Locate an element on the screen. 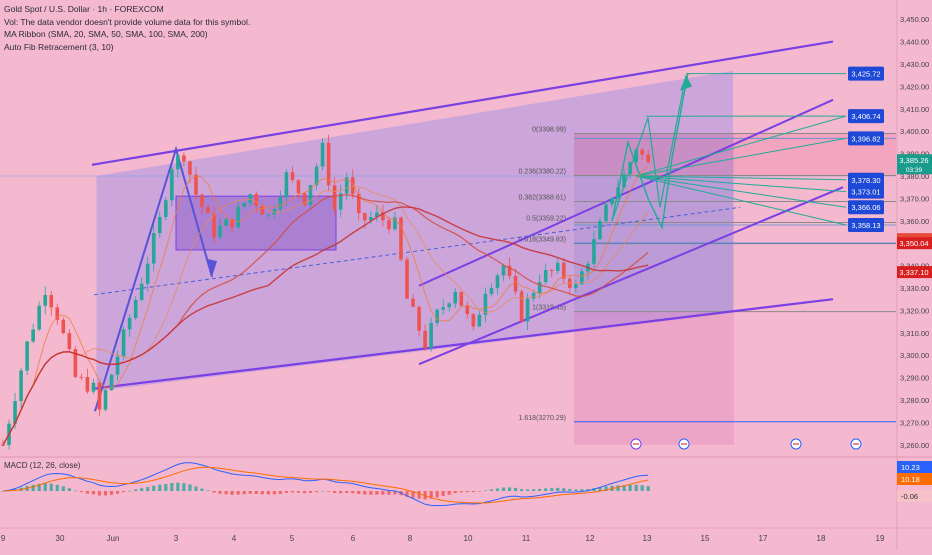  target-price-label: 3,425.72 is located at coordinates (866, 74).